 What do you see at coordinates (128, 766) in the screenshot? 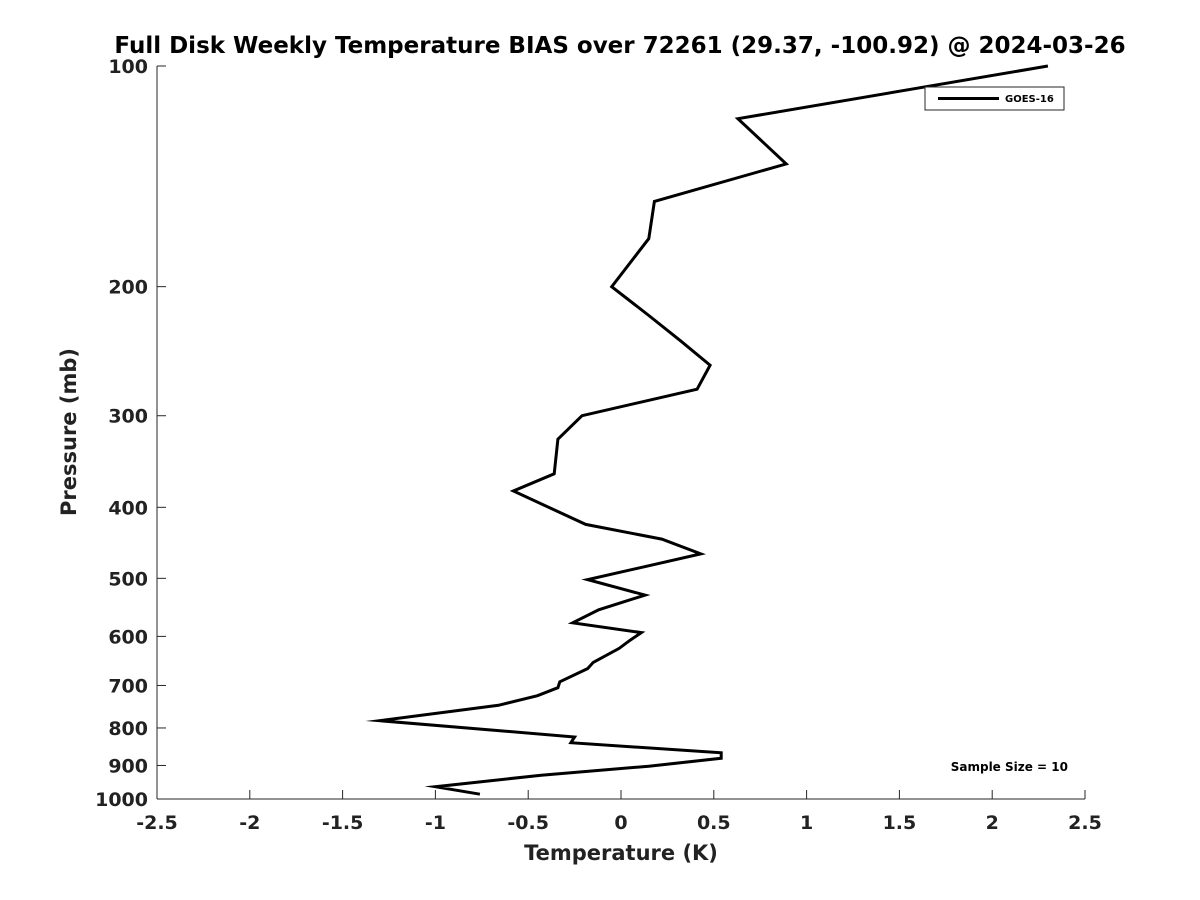
I see `y-tick-label: 900` at bounding box center [128, 766].